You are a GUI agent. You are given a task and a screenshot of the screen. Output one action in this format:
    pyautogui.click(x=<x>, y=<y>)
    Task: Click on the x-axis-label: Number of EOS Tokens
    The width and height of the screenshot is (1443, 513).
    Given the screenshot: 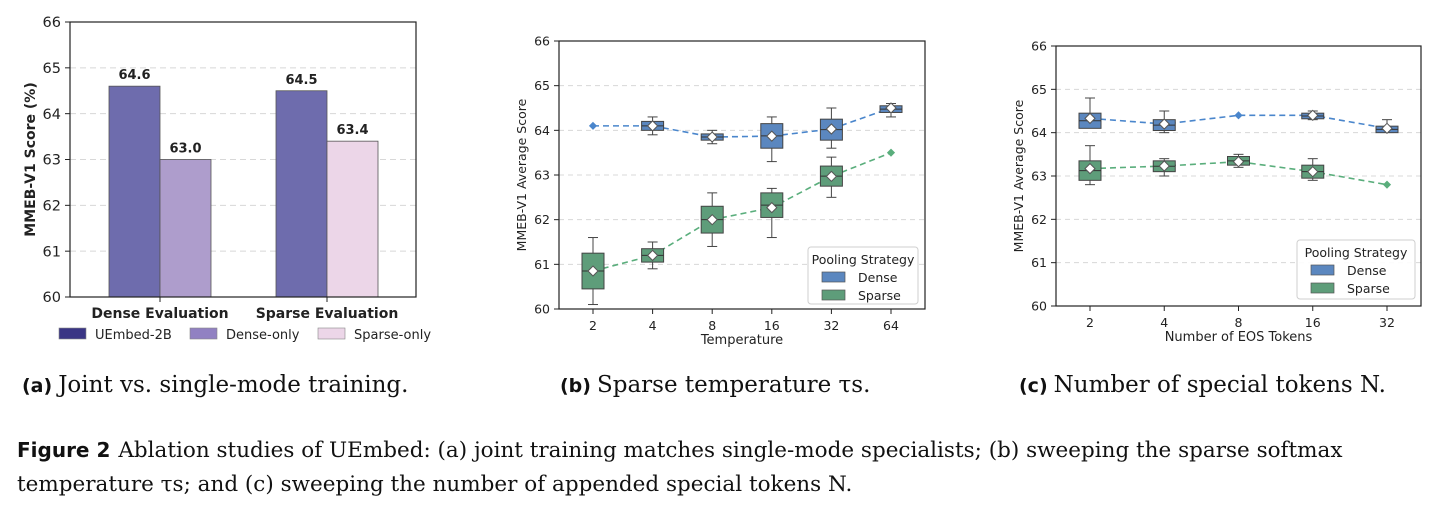 What is the action you would take?
    pyautogui.click(x=1239, y=337)
    